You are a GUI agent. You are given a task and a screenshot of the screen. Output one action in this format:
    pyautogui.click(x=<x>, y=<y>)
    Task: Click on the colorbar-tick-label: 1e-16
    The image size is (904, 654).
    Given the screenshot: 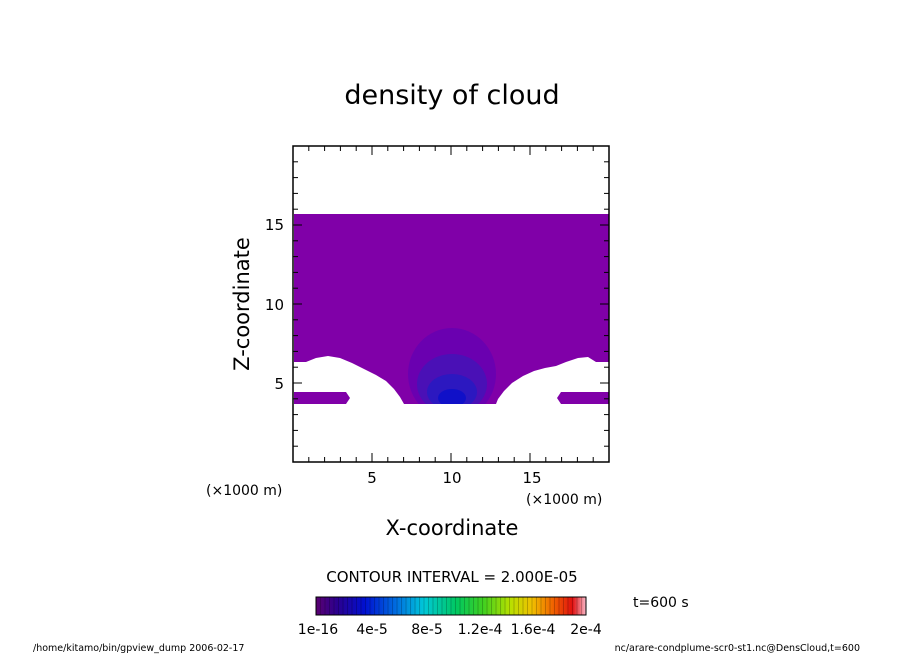 What is the action you would take?
    pyautogui.click(x=318, y=630)
    